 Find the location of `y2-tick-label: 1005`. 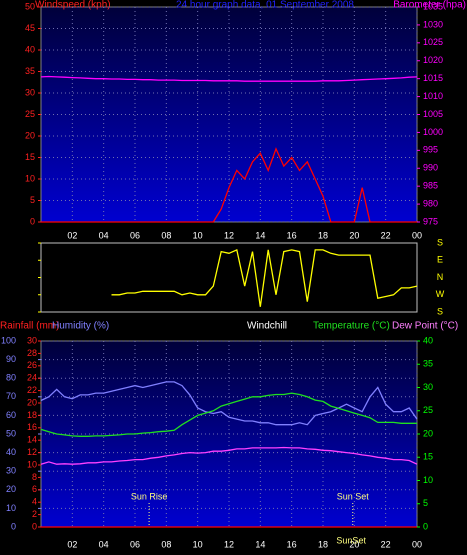

y2-tick-label: 1005 is located at coordinates (433, 114).